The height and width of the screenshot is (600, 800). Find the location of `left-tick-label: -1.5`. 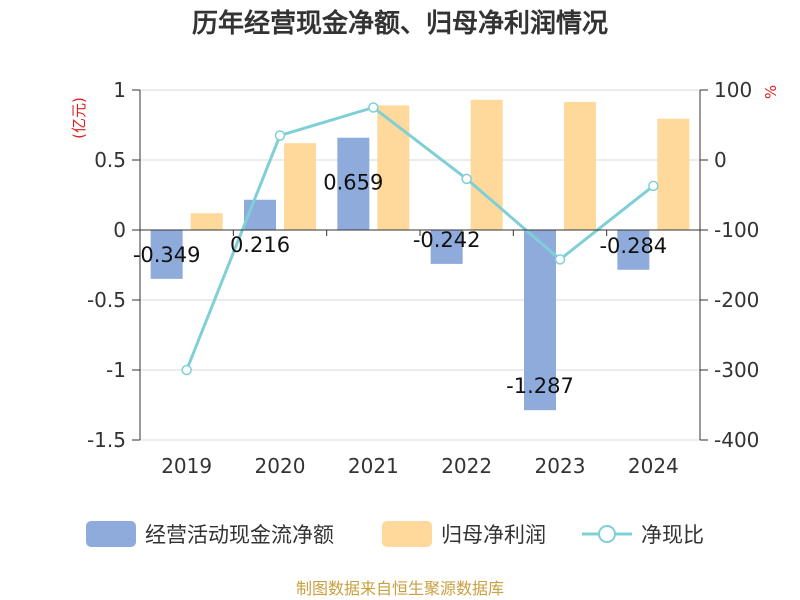

left-tick-label: -1.5 is located at coordinates (106, 440).